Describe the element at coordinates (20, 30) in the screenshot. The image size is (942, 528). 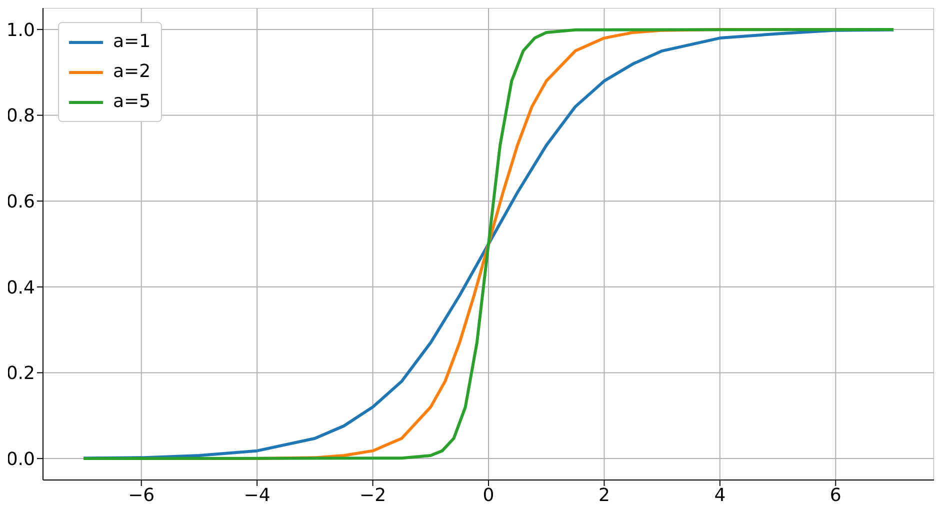
I see `y-tick-label: 1.0` at that location.